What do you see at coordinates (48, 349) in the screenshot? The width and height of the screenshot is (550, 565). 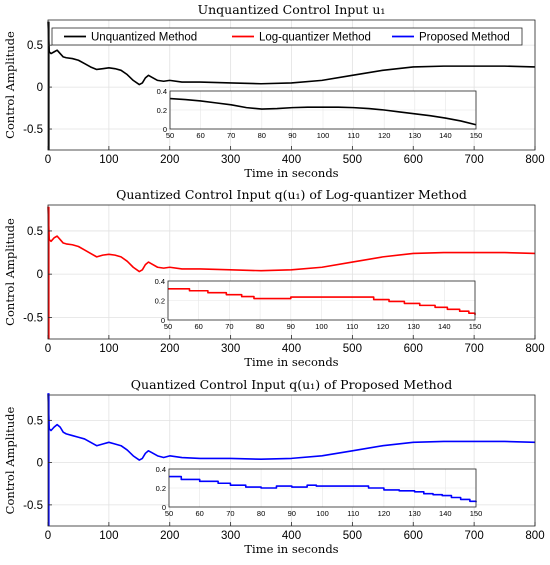 I see `x-tick-label: 0` at bounding box center [48, 349].